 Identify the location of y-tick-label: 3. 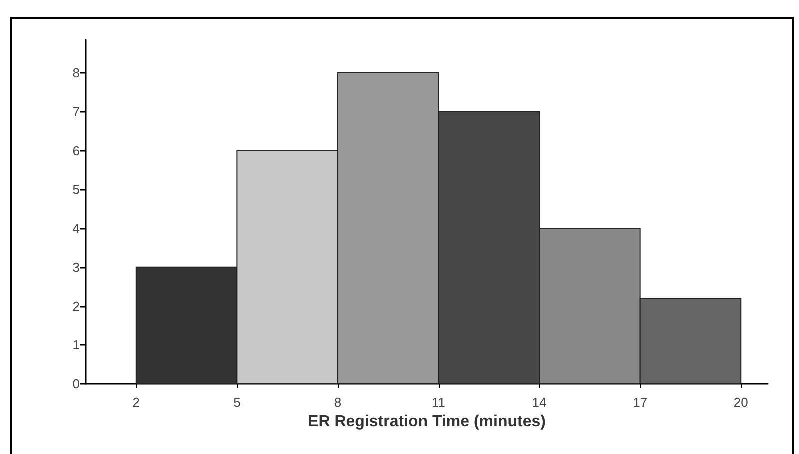
(76, 267).